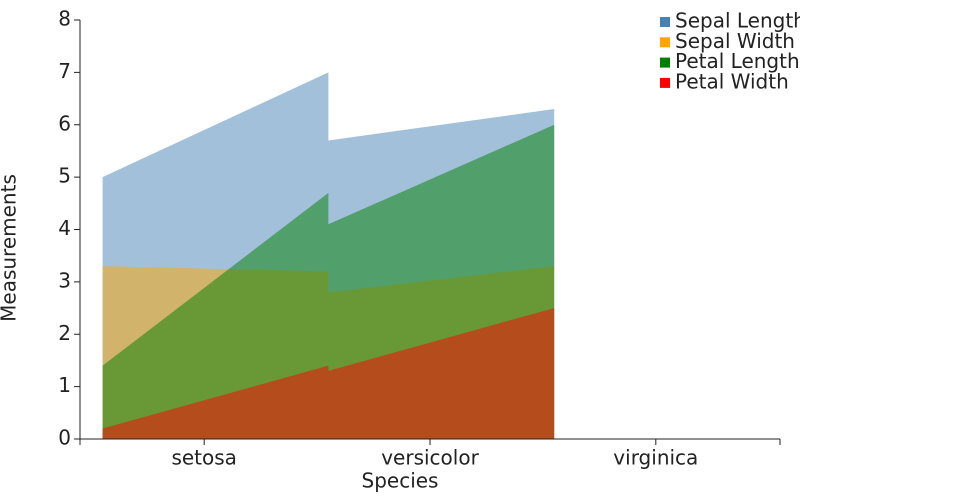  What do you see at coordinates (737, 61) in the screenshot?
I see `legend-label: Petal Length` at bounding box center [737, 61].